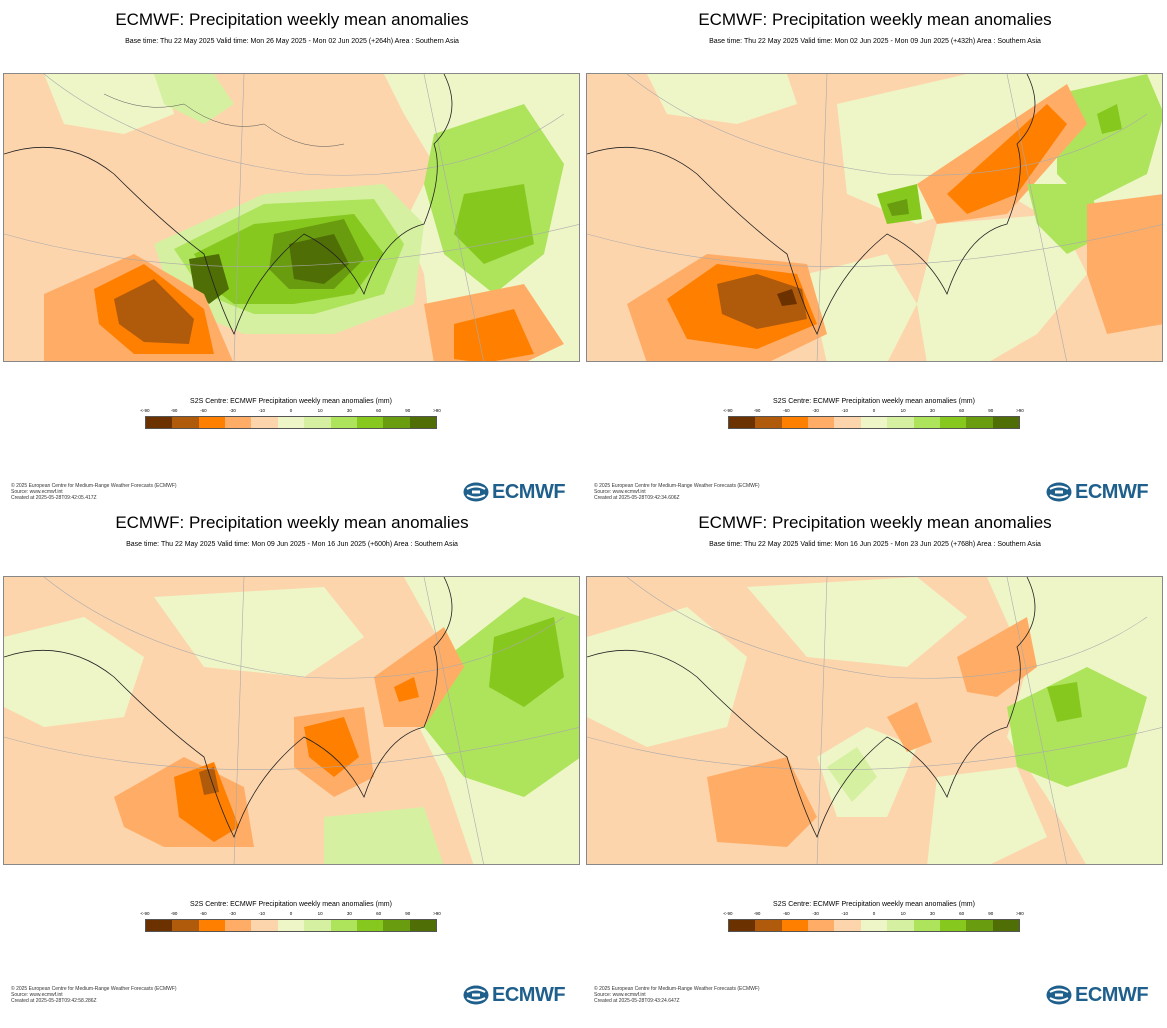  I want to click on footer-line: Created at 2025-05-28T09:42:34.606Z, so click(637, 498).